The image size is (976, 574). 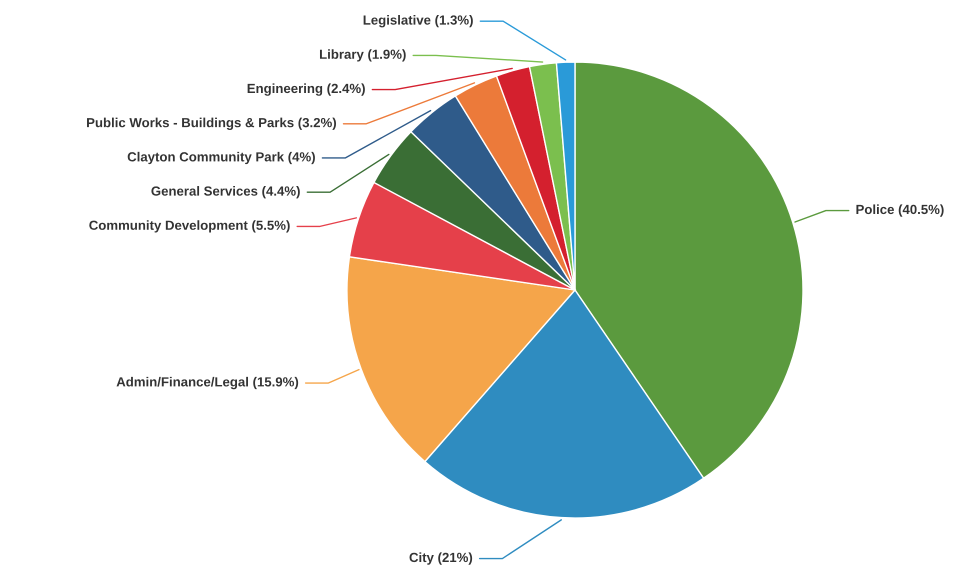 What do you see at coordinates (225, 192) in the screenshot?
I see `slice-label: General Services (4.4%)` at bounding box center [225, 192].